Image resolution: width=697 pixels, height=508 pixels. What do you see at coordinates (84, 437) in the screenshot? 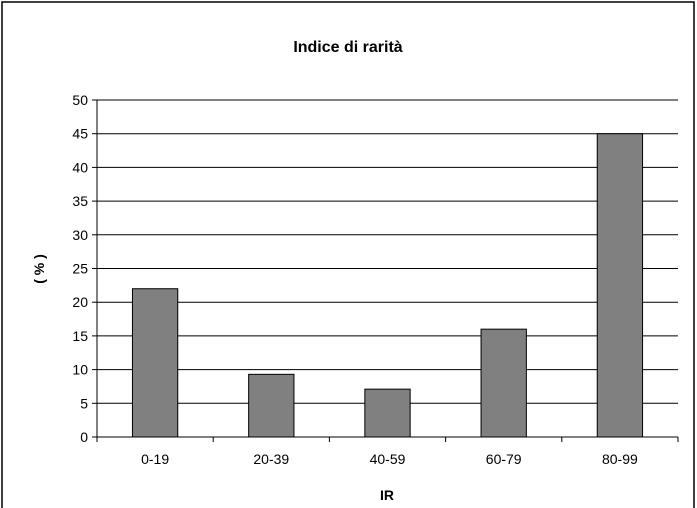
I see `y-tick-label: 0` at bounding box center [84, 437].